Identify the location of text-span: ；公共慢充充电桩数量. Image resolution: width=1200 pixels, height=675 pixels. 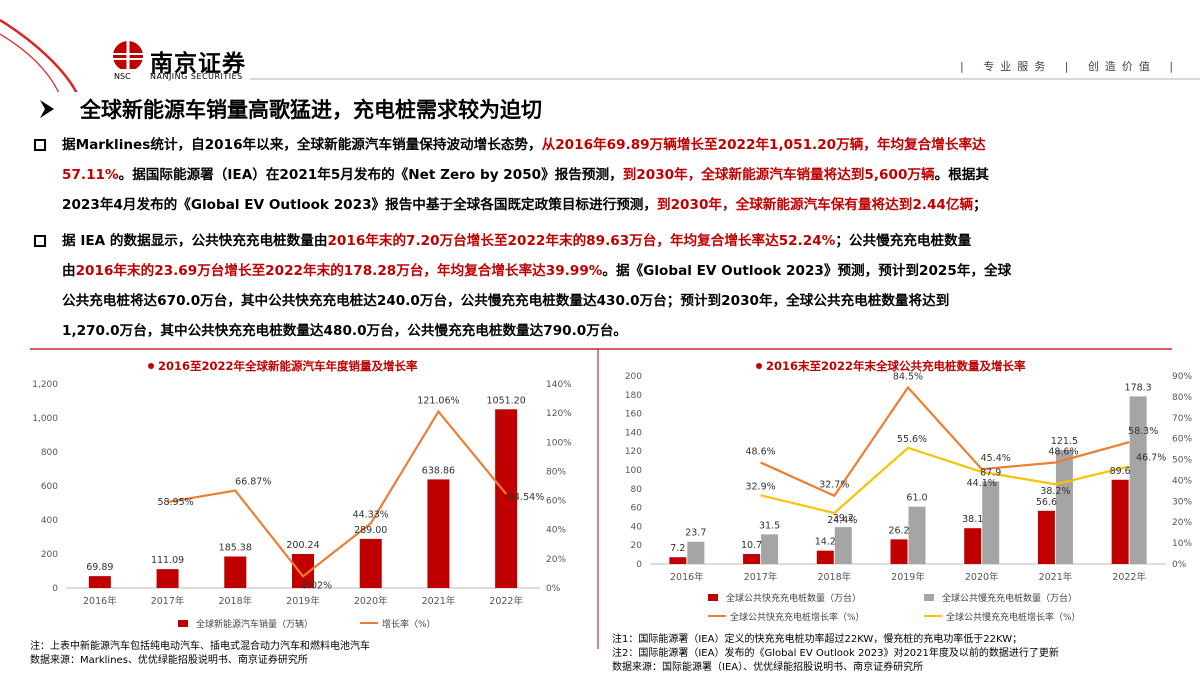
(903, 241).